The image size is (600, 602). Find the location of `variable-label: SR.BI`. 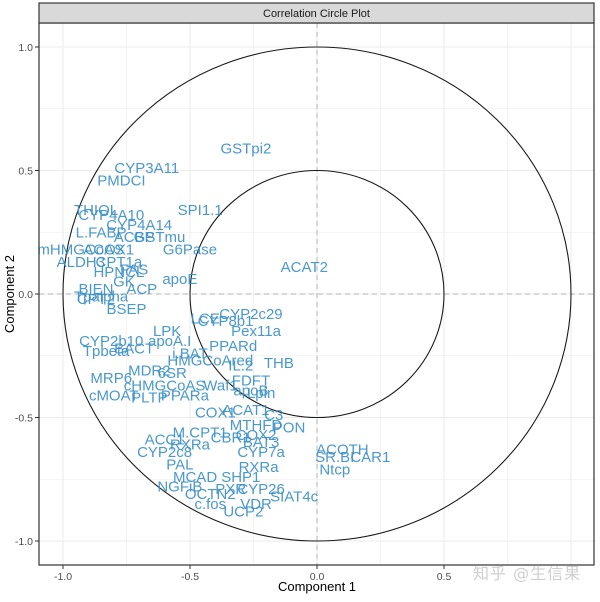

variable-label: SR.BI is located at coordinates (334, 457).